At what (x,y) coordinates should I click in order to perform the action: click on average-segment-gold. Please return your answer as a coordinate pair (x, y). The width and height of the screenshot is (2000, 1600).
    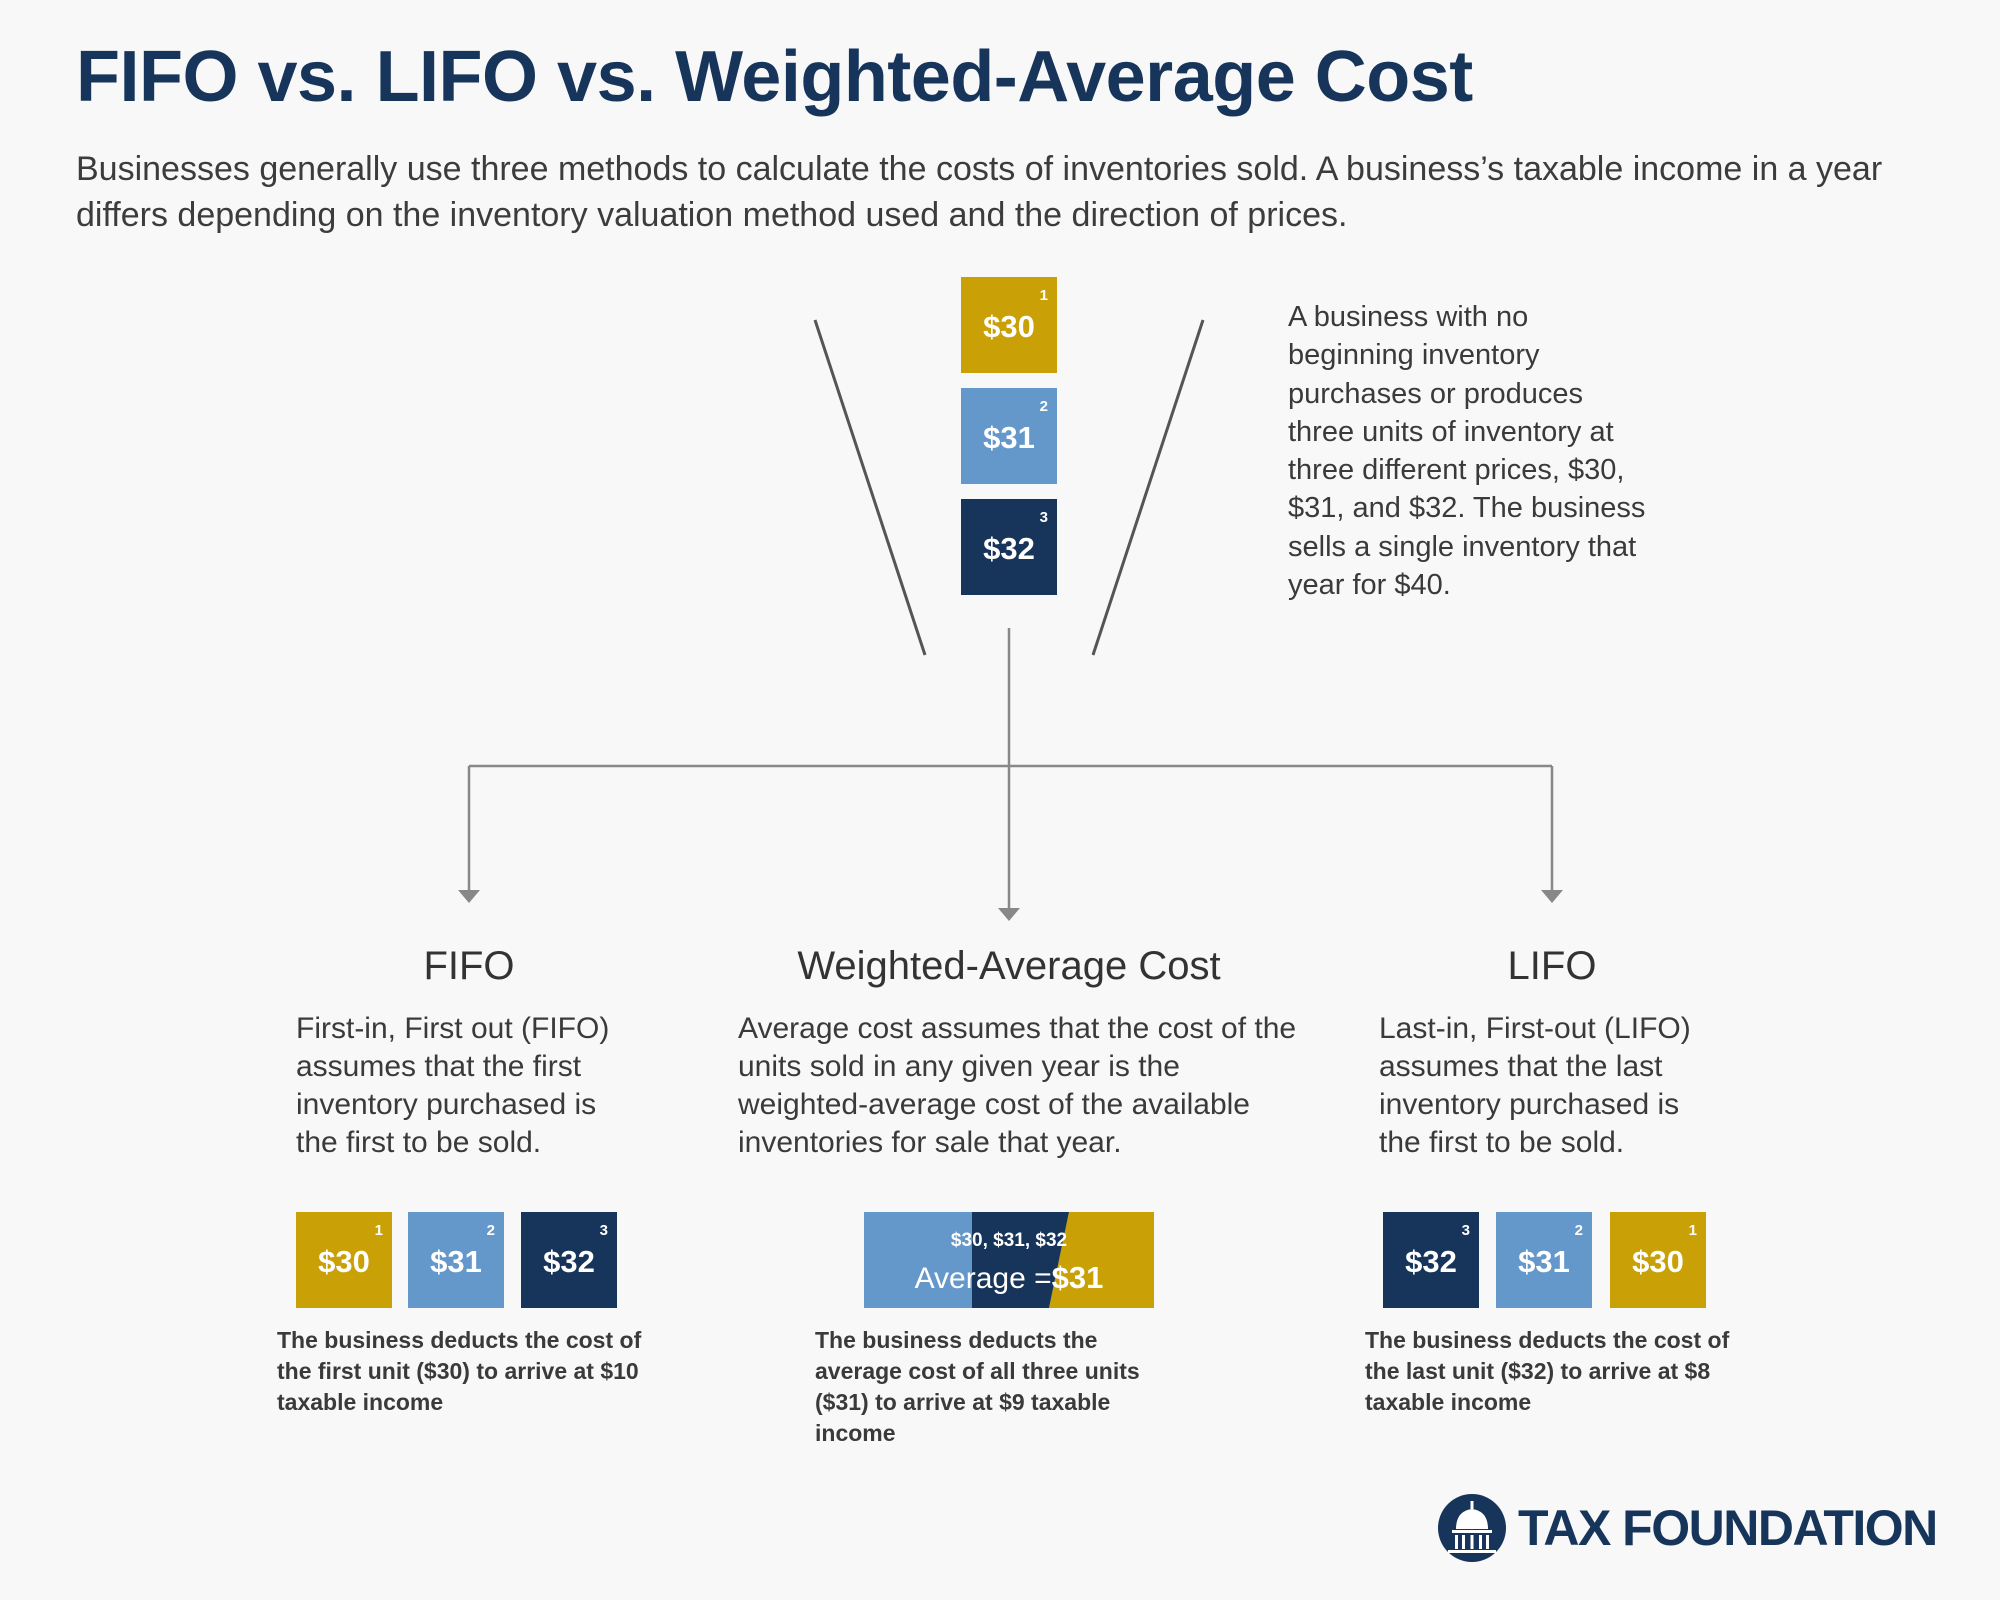
    Looking at the image, I should click on (1101, 1260).